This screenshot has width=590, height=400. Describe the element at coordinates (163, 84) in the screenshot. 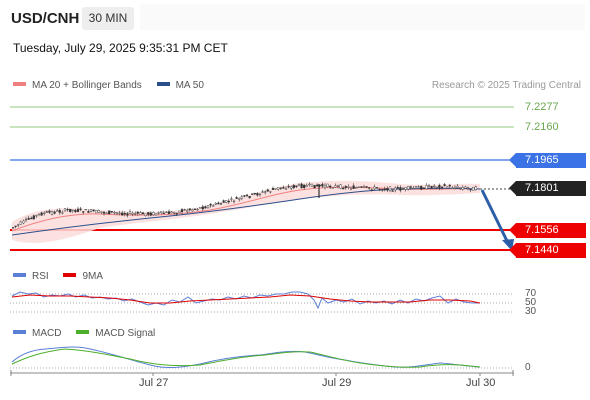

I see `ma50-swatch-icon` at that location.